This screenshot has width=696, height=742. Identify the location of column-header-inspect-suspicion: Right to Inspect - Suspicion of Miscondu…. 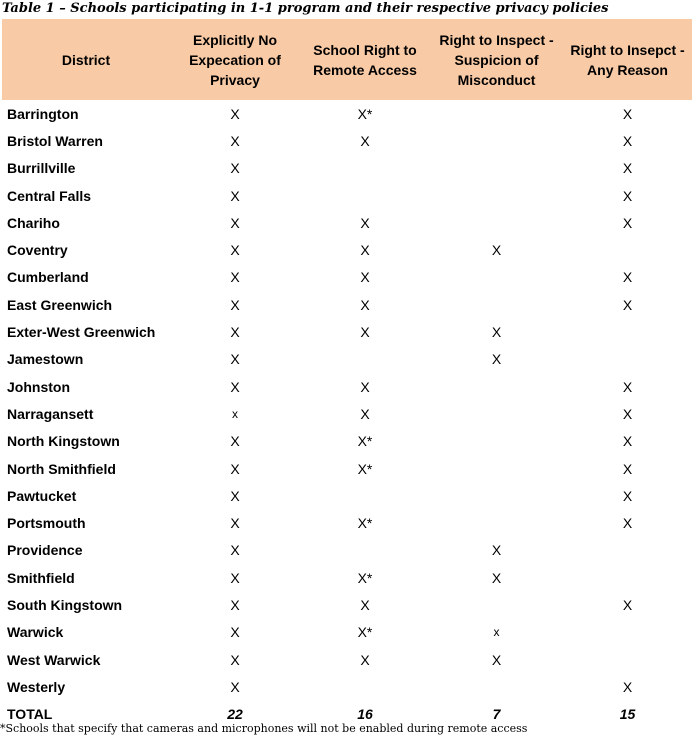
(496, 59).